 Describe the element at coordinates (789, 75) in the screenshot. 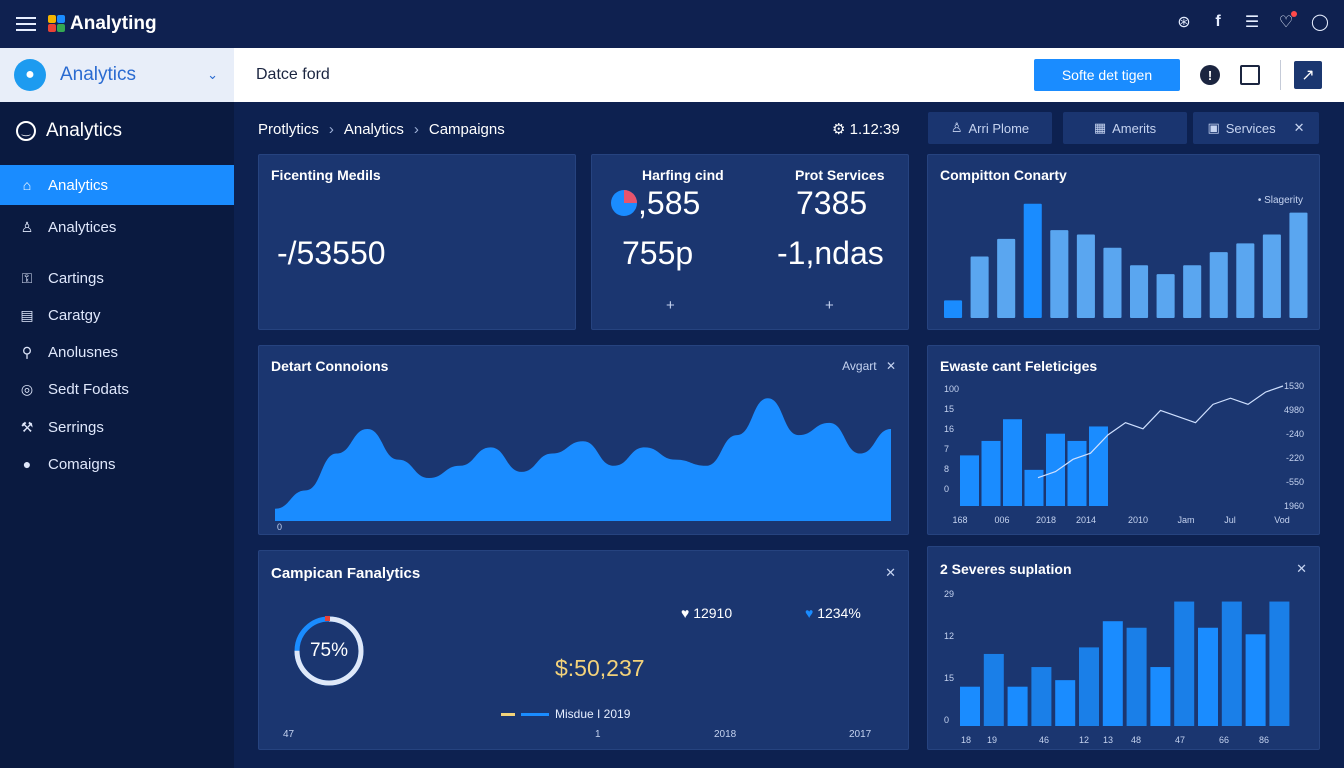

I see `toolbar: Datce ford Softe det tigen ! ↗` at that location.